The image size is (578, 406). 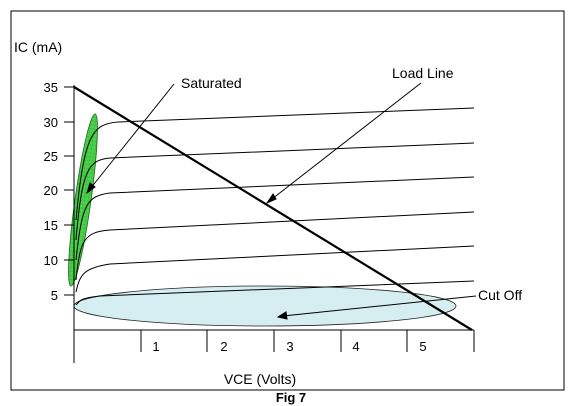 I want to click on saturated-region, so click(x=83, y=200).